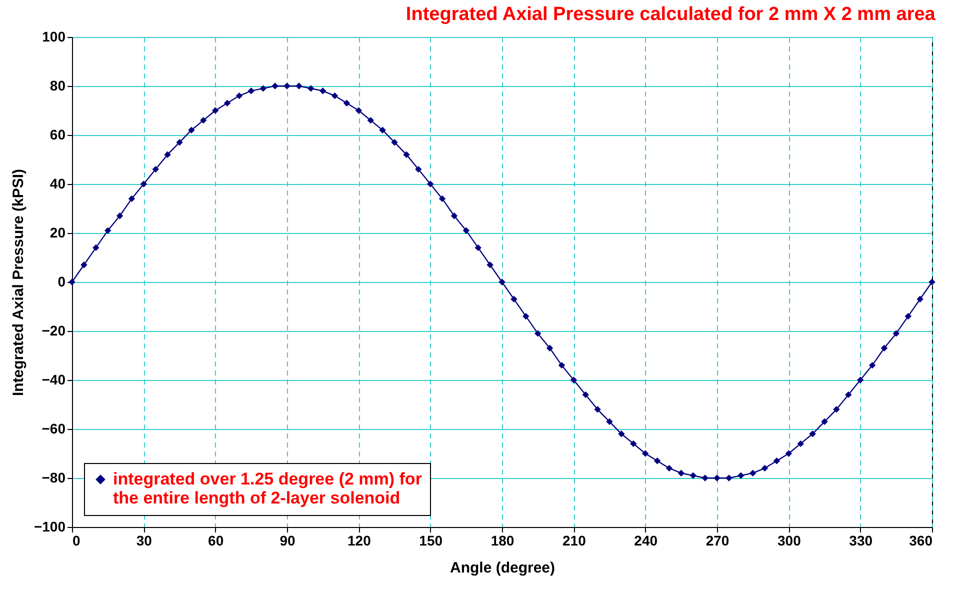 Image resolution: width=971 pixels, height=593 pixels. Describe the element at coordinates (54, 478) in the screenshot. I see `y-tick-label: −80` at that location.